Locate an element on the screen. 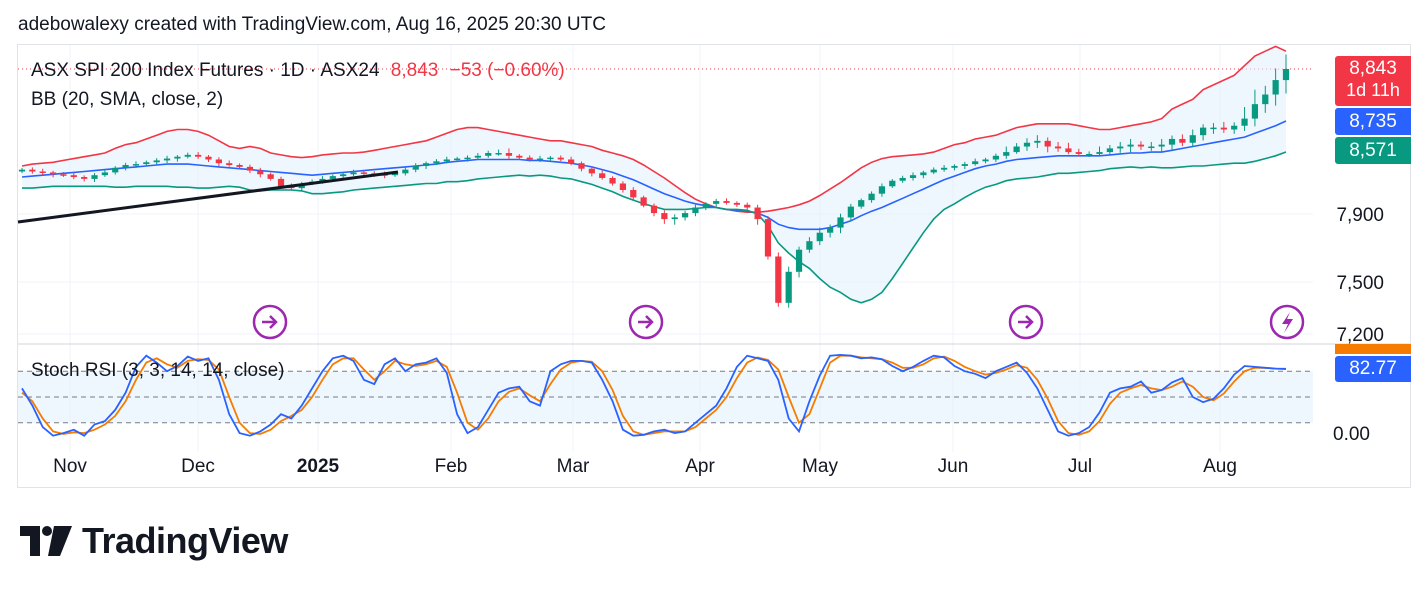  stoch-d-tag is located at coordinates (1373, 349).